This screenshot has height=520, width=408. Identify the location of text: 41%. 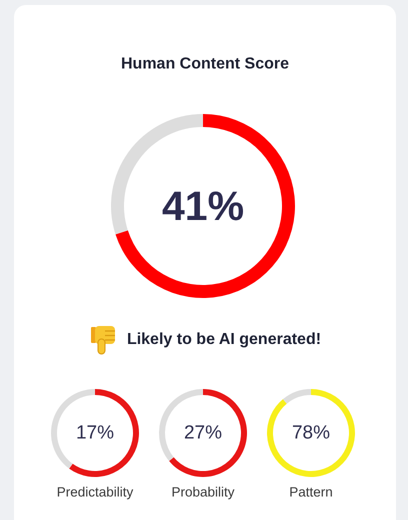
(203, 206).